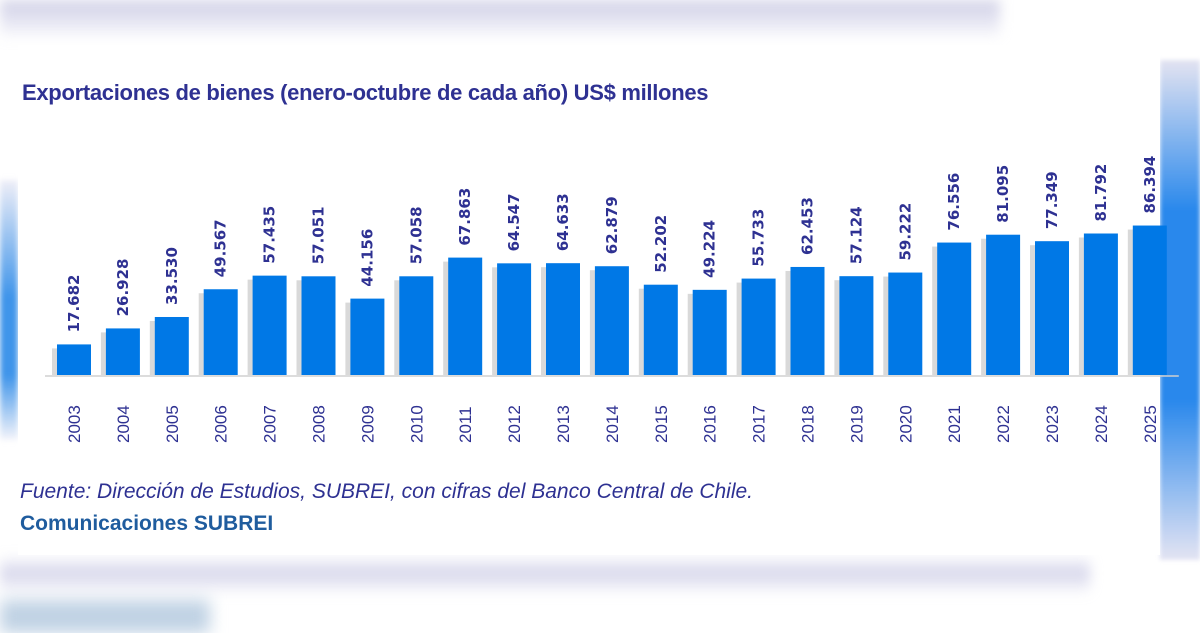  What do you see at coordinates (270, 235) in the screenshot?
I see `value-label-2007: 57.435` at bounding box center [270, 235].